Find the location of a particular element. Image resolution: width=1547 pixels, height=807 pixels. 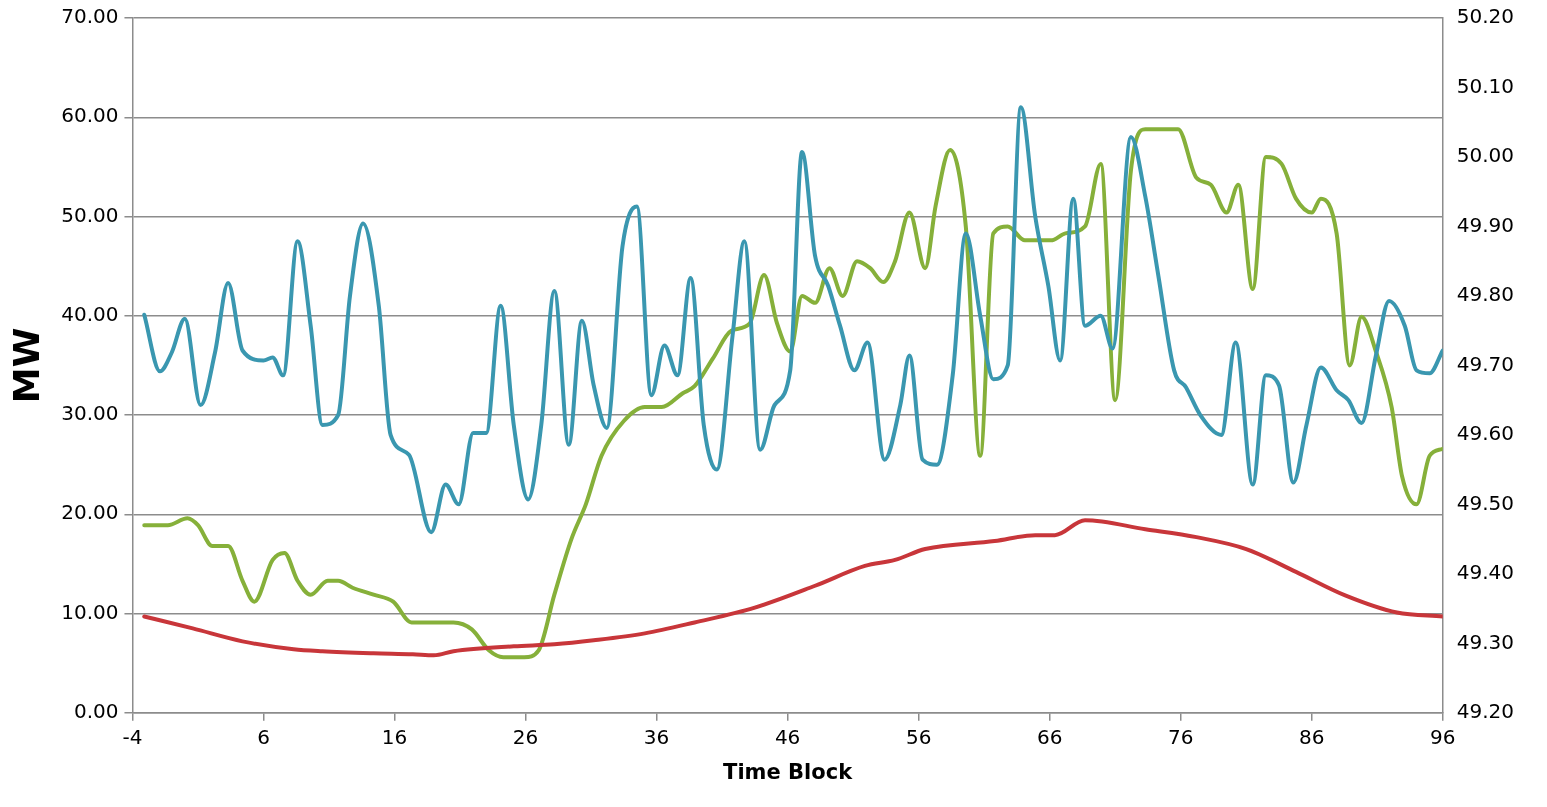

x-axis-title: Time Block is located at coordinates (788, 771).